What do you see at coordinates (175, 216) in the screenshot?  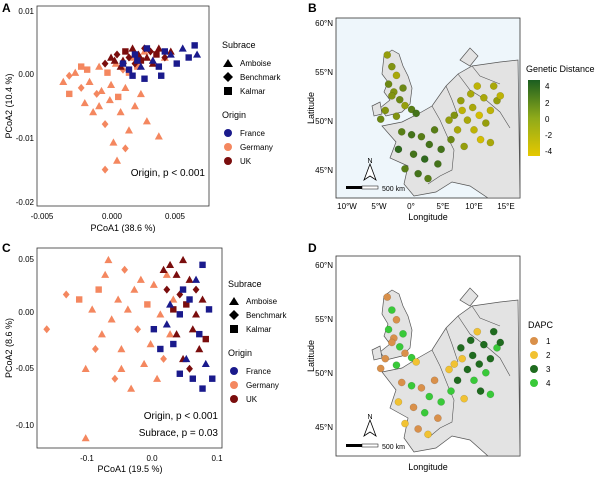 I see `x-tick-a-3: 0.005` at bounding box center [175, 216].